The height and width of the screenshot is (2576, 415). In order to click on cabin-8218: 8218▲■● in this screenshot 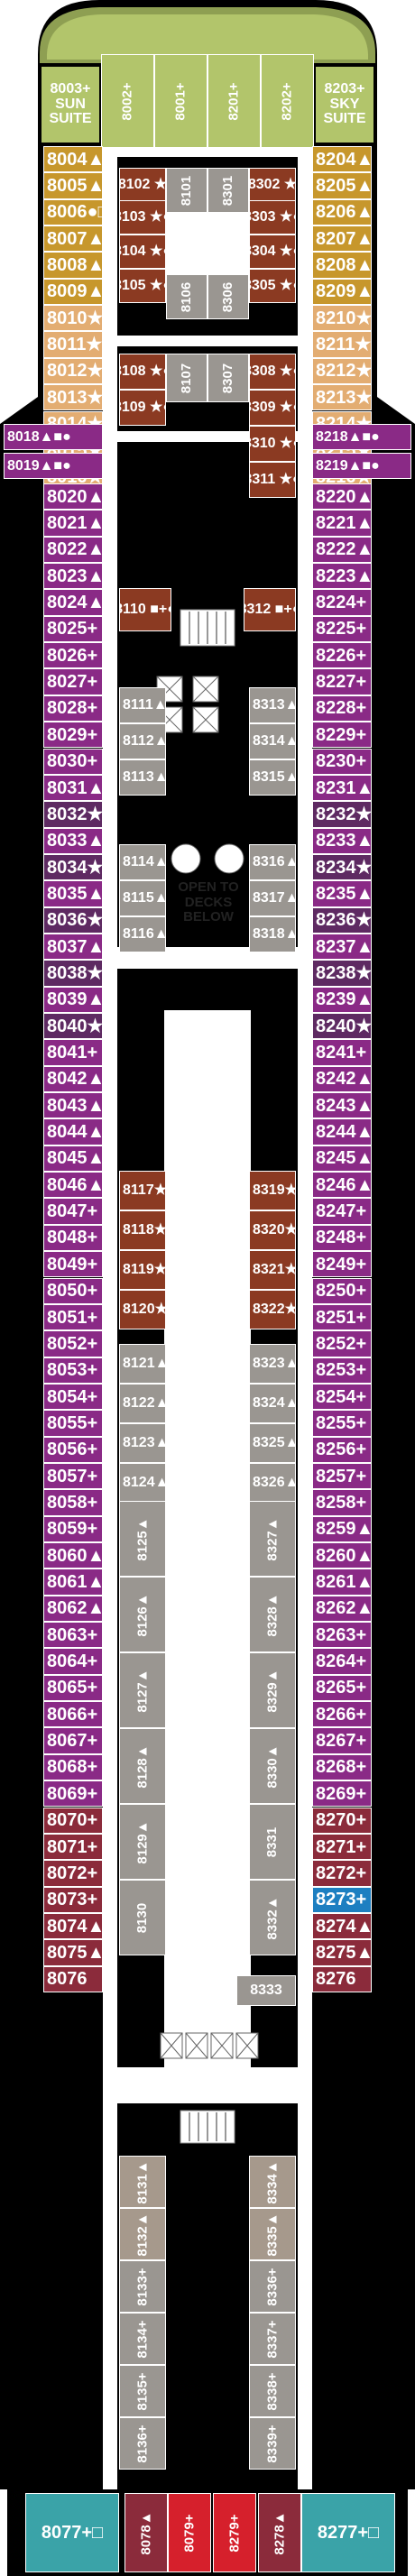, I will do `click(362, 438)`.